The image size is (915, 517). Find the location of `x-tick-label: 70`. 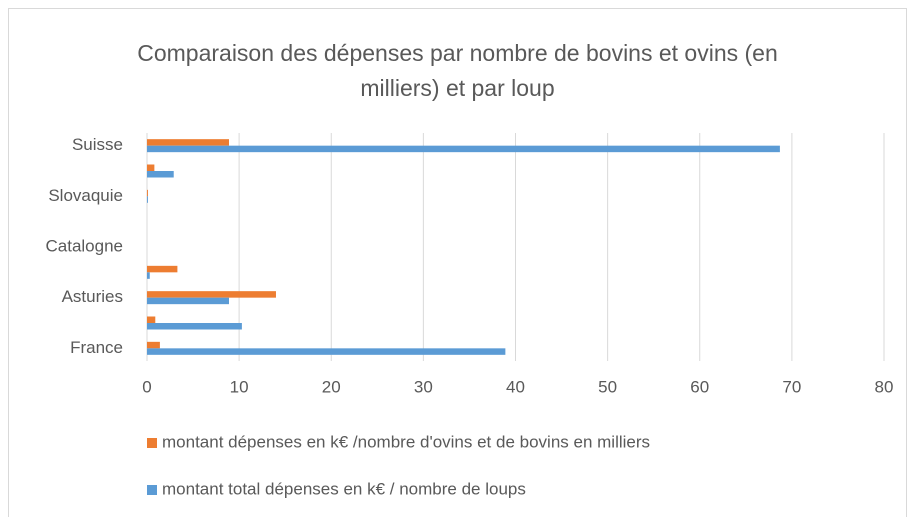

x-tick-label: 70 is located at coordinates (791, 386).